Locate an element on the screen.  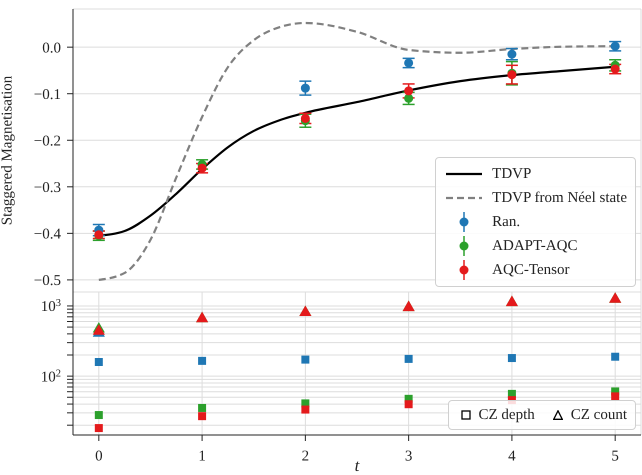
x-tick-label: 4 is located at coordinates (512, 456).